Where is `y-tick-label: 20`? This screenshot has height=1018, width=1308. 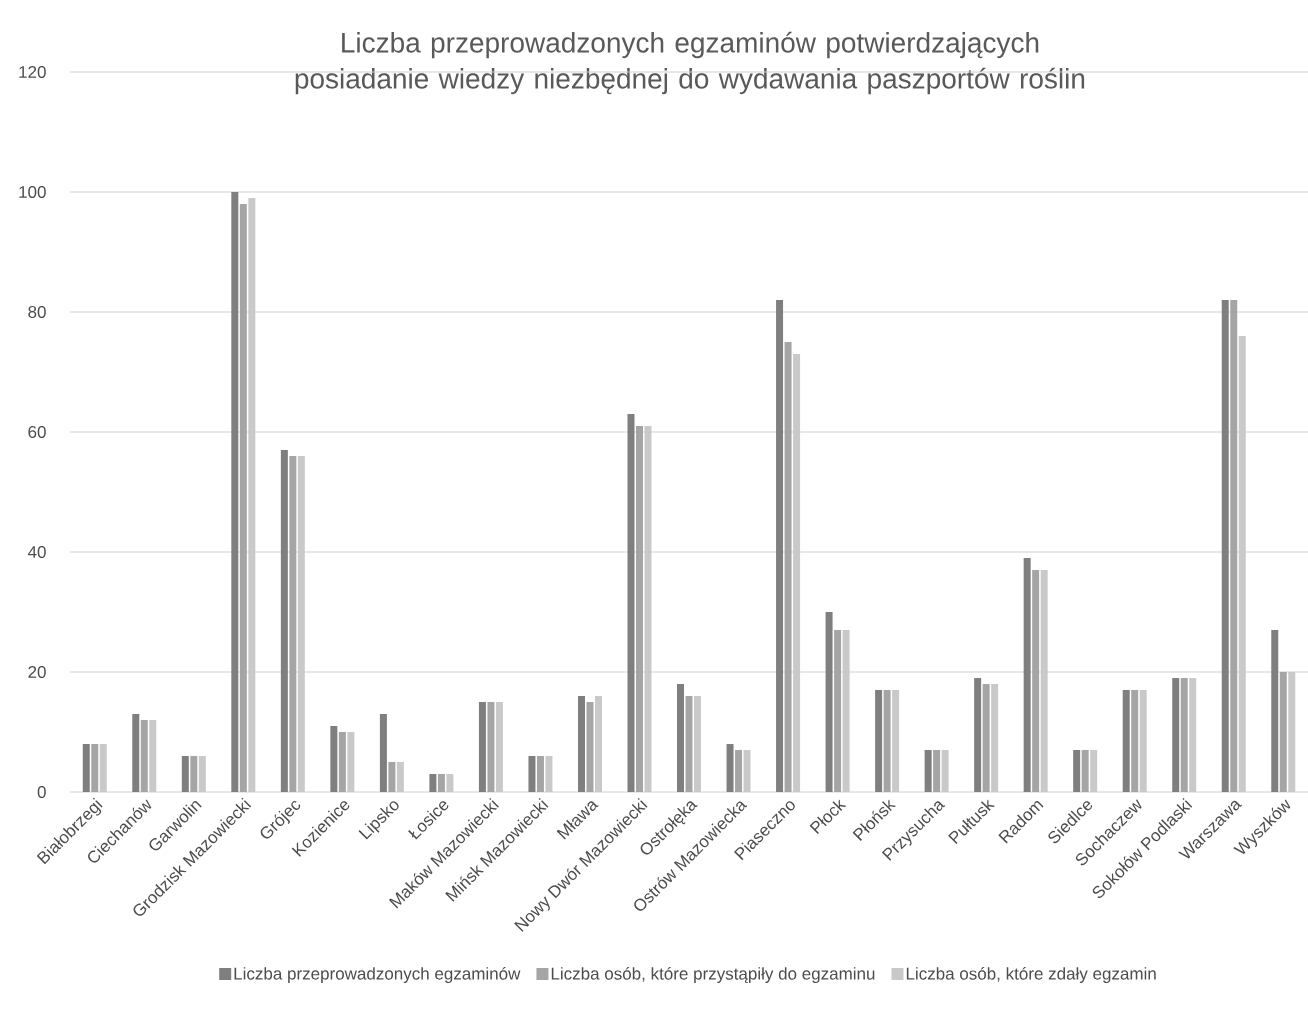 y-tick-label: 20 is located at coordinates (37, 672).